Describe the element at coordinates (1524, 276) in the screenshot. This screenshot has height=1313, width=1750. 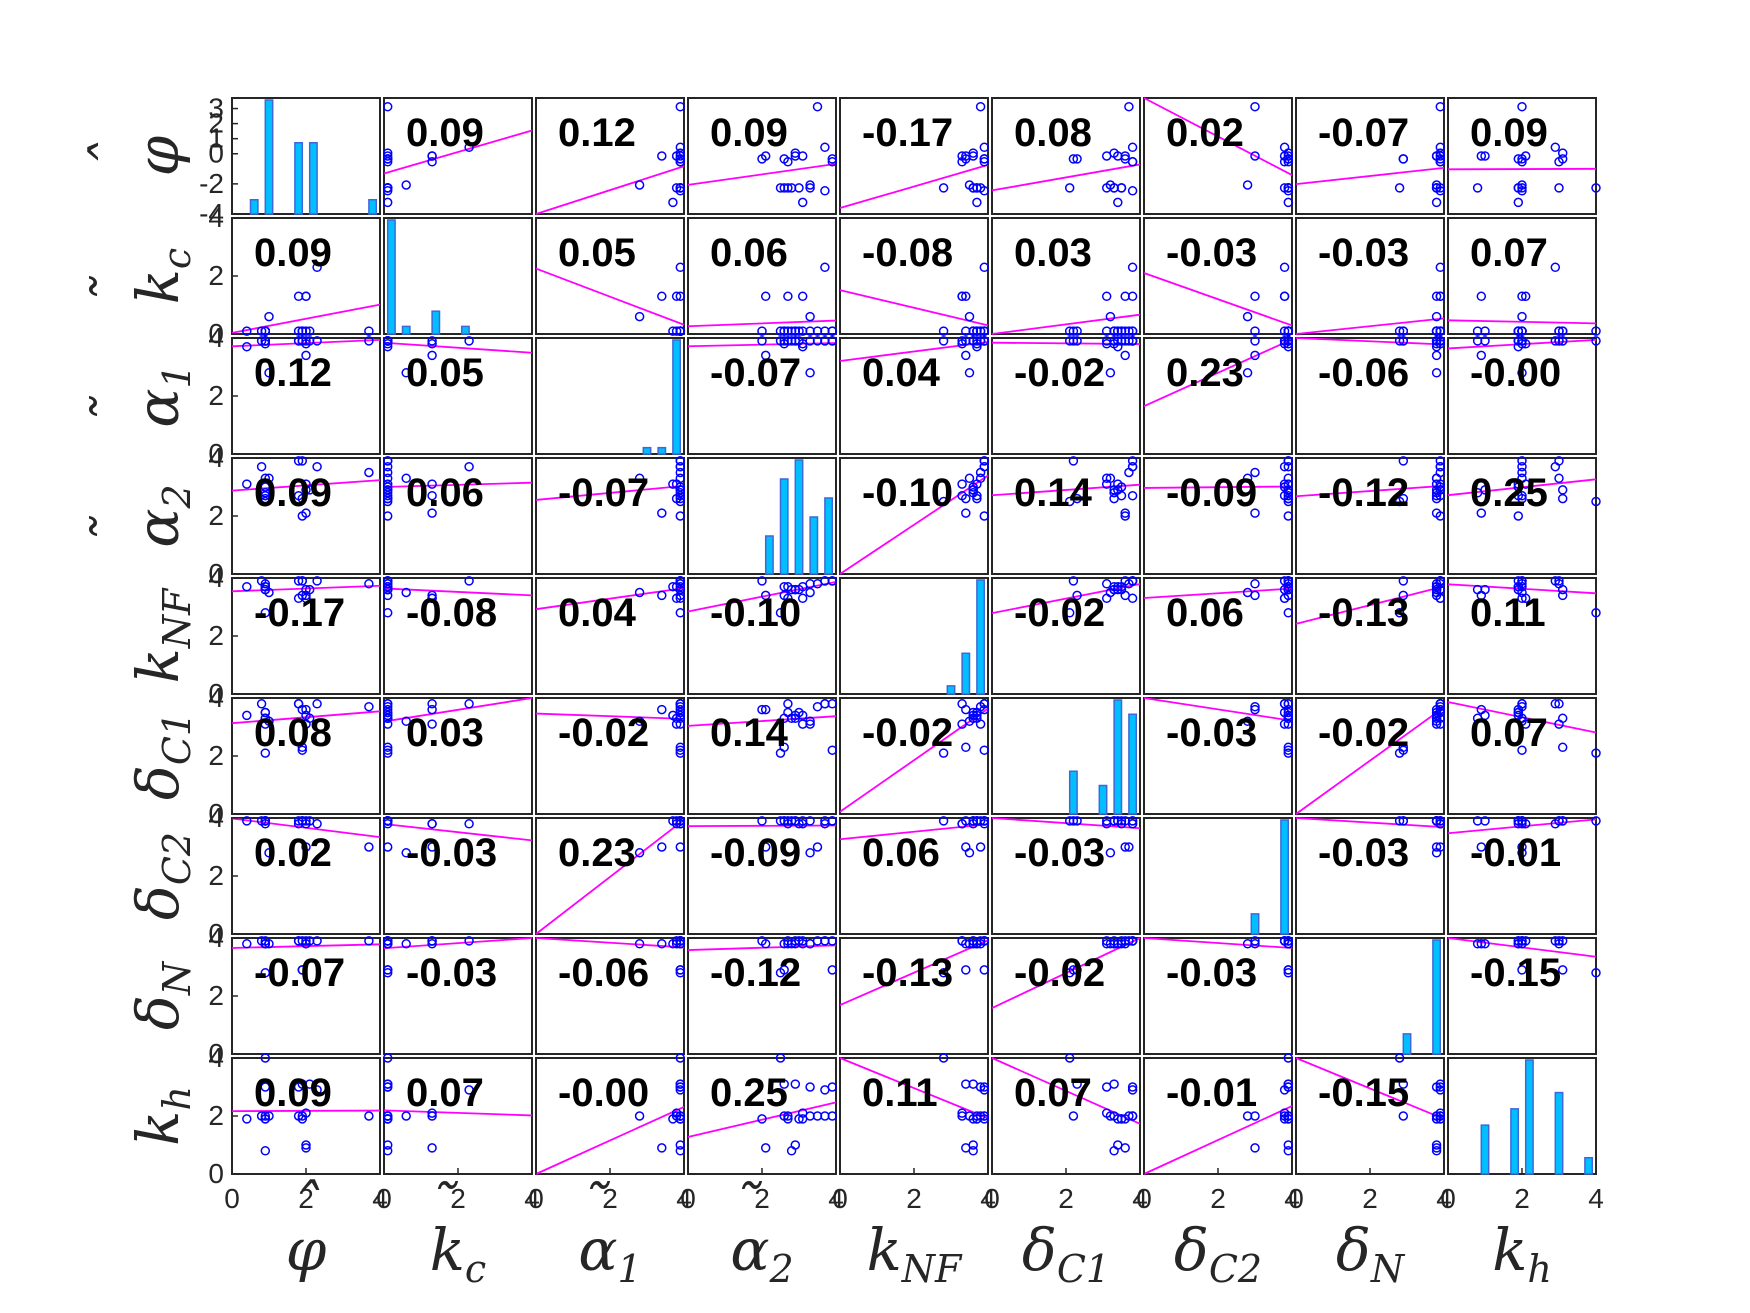
I see `panel-kc-vs-kh: 0.07` at that location.